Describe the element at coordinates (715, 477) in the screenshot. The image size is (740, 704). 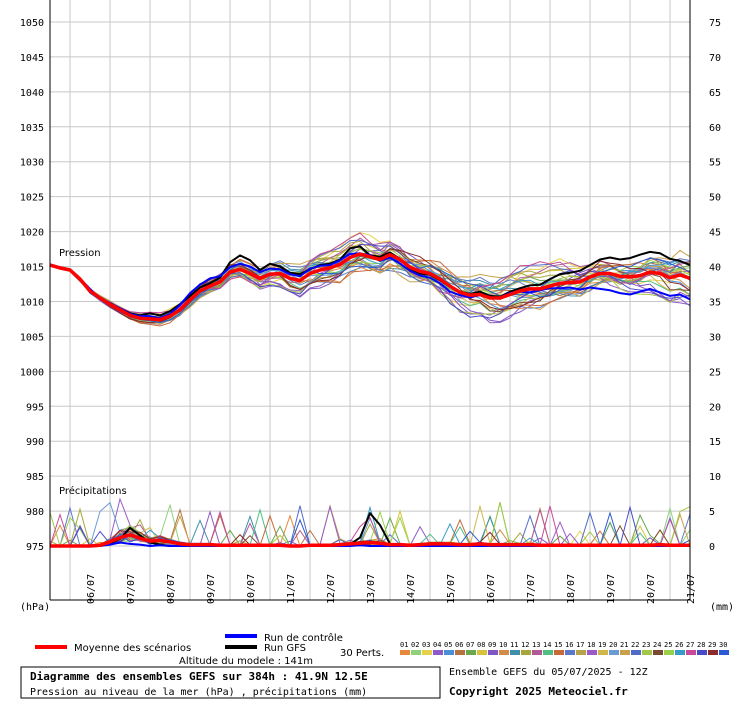
I see `right-tick-label: 10` at that location.